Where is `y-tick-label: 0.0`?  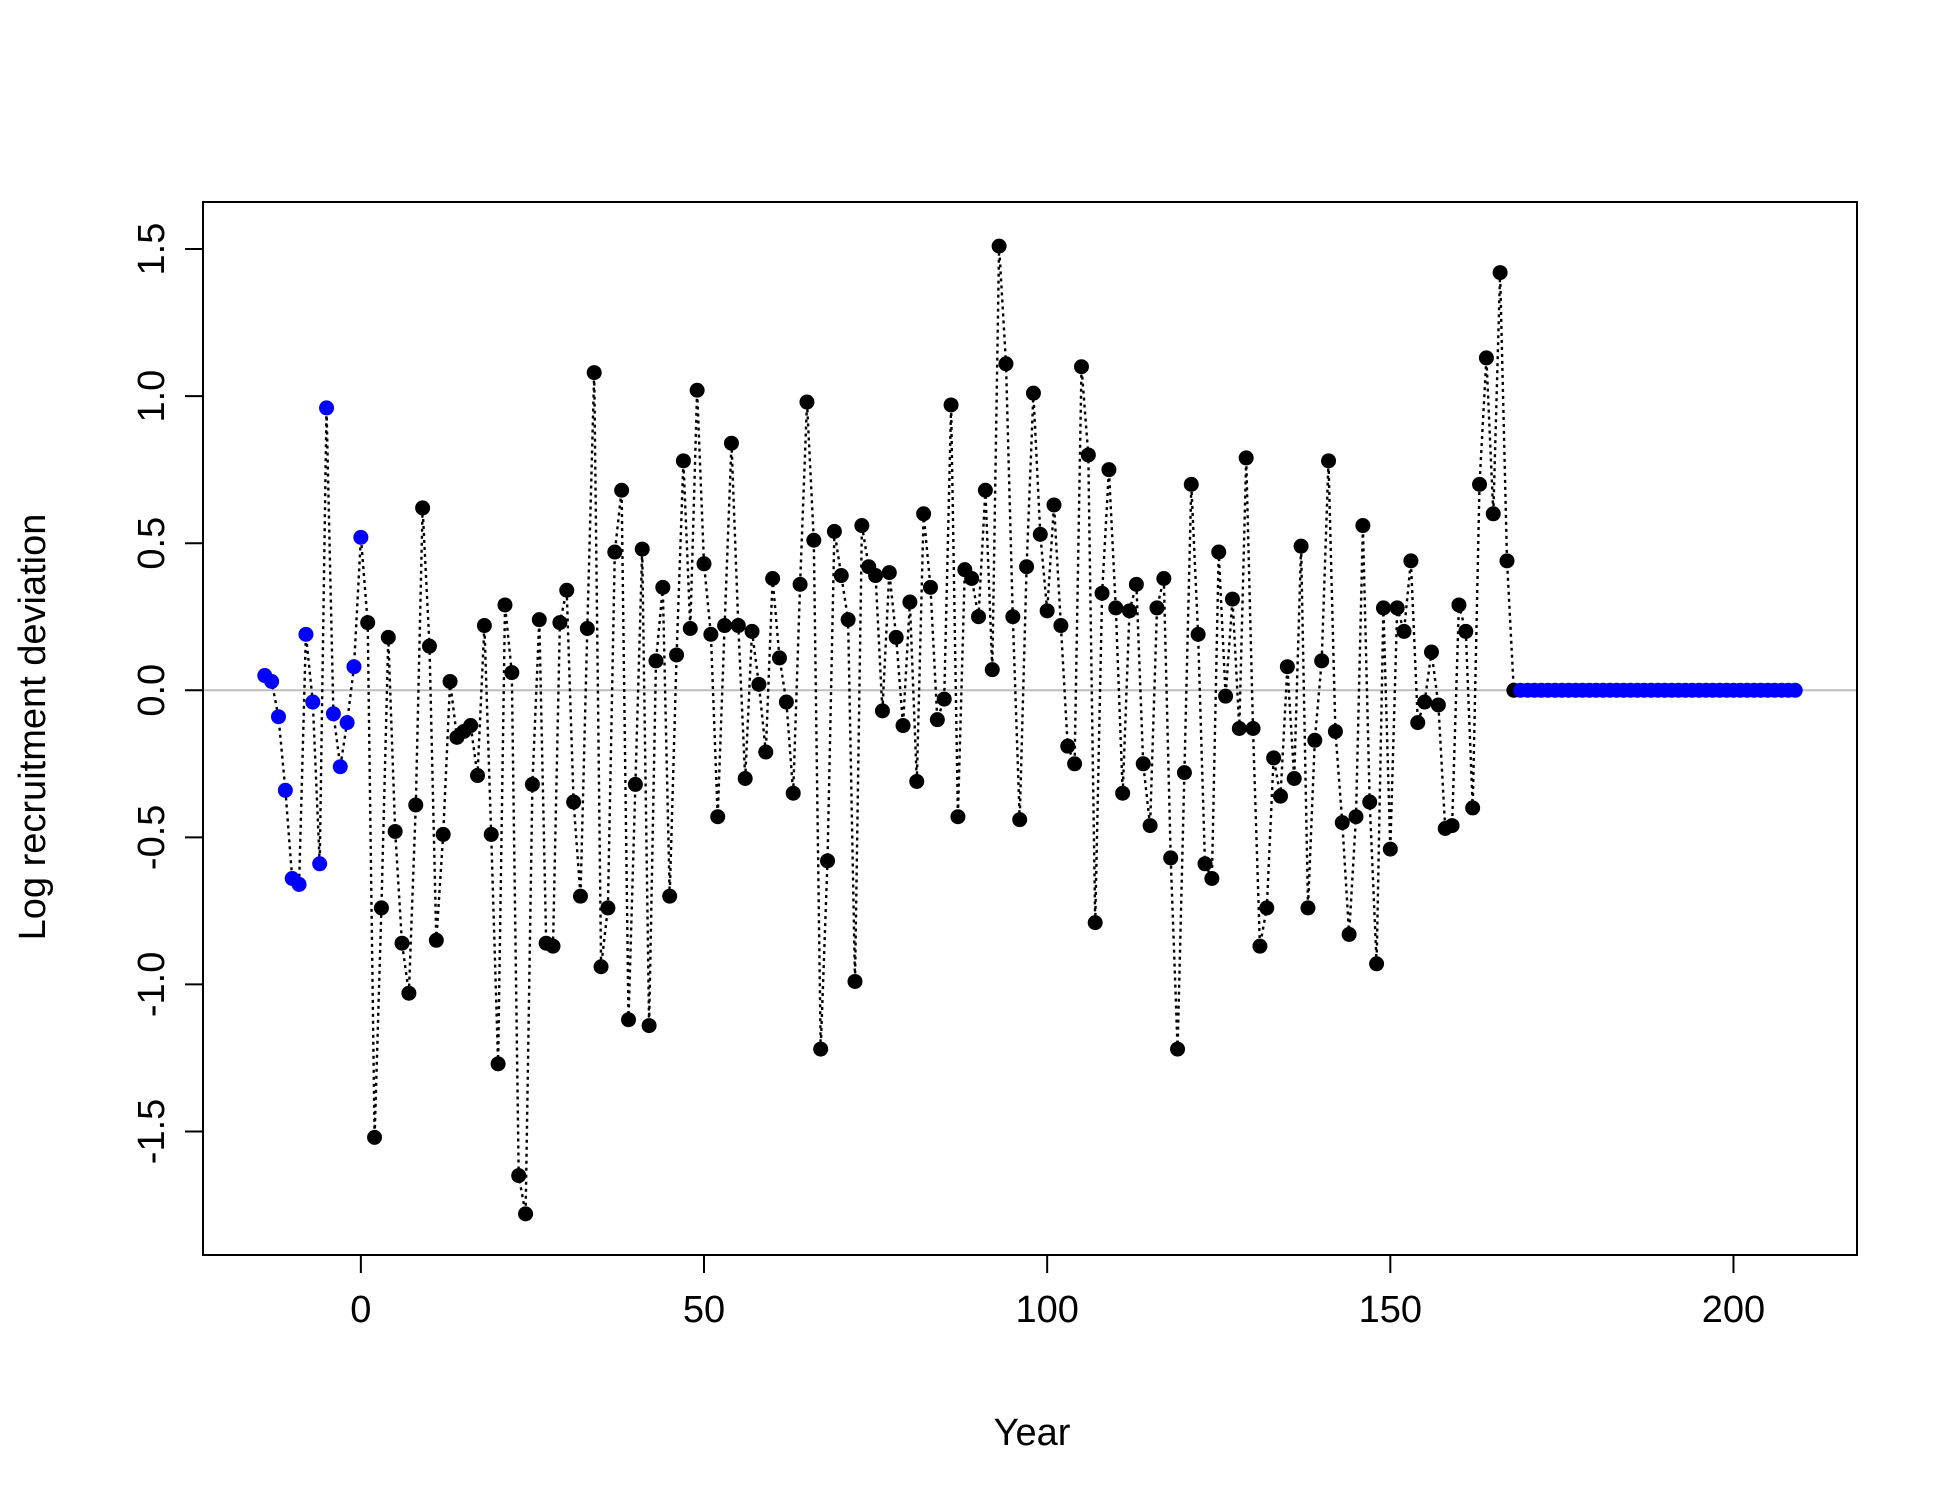
y-tick-label: 0.0 is located at coordinates (152, 690).